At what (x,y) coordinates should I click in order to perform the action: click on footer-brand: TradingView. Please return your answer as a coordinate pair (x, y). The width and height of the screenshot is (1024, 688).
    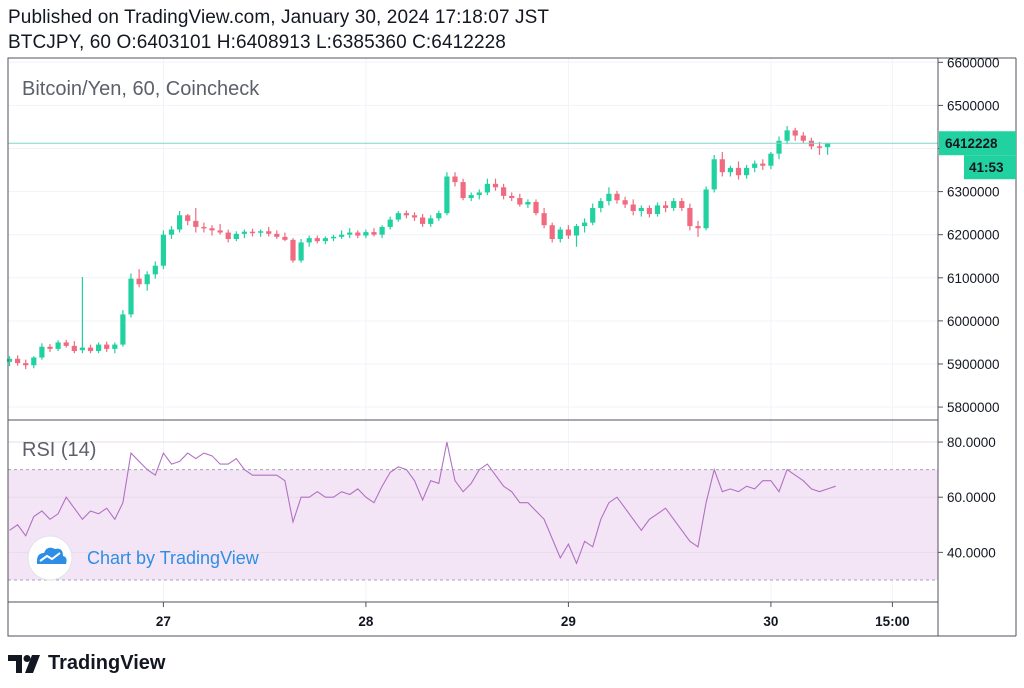
    Looking at the image, I should click on (86, 663).